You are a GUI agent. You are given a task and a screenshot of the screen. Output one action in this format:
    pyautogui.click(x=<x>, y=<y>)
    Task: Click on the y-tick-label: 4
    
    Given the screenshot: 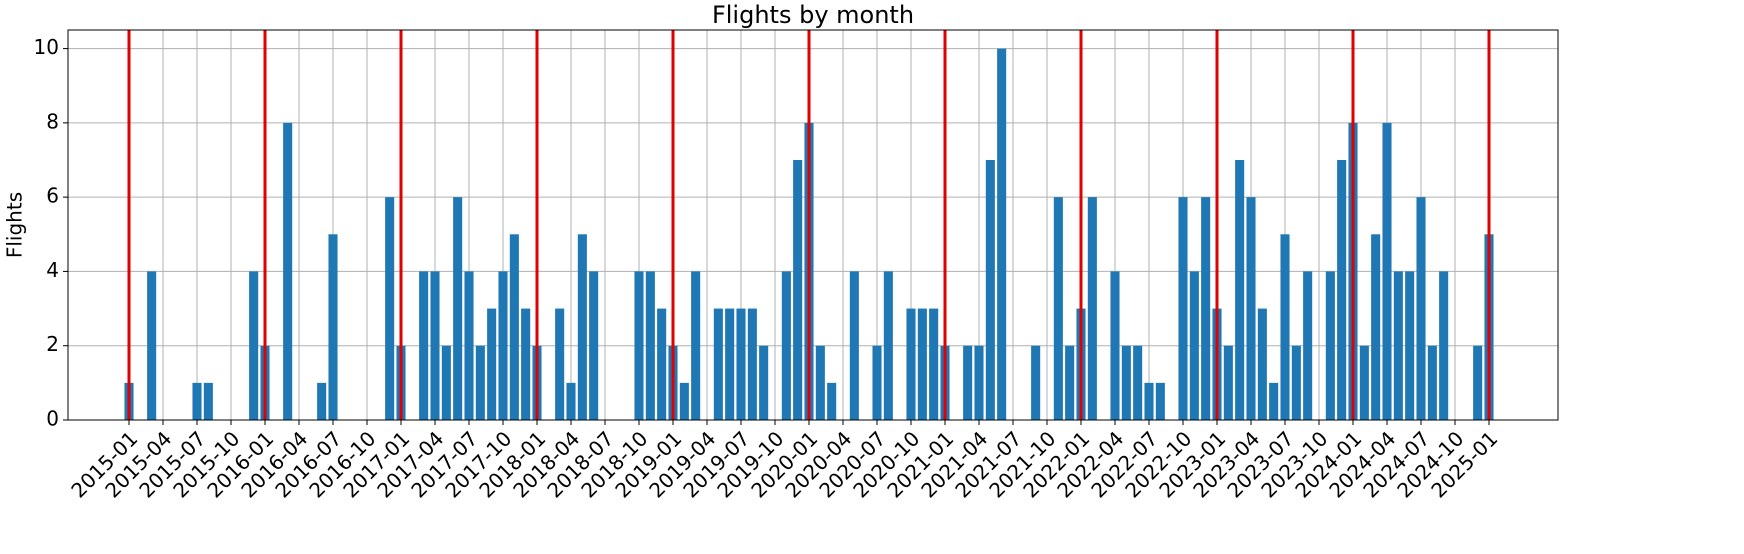 What is the action you would take?
    pyautogui.click(x=52, y=270)
    